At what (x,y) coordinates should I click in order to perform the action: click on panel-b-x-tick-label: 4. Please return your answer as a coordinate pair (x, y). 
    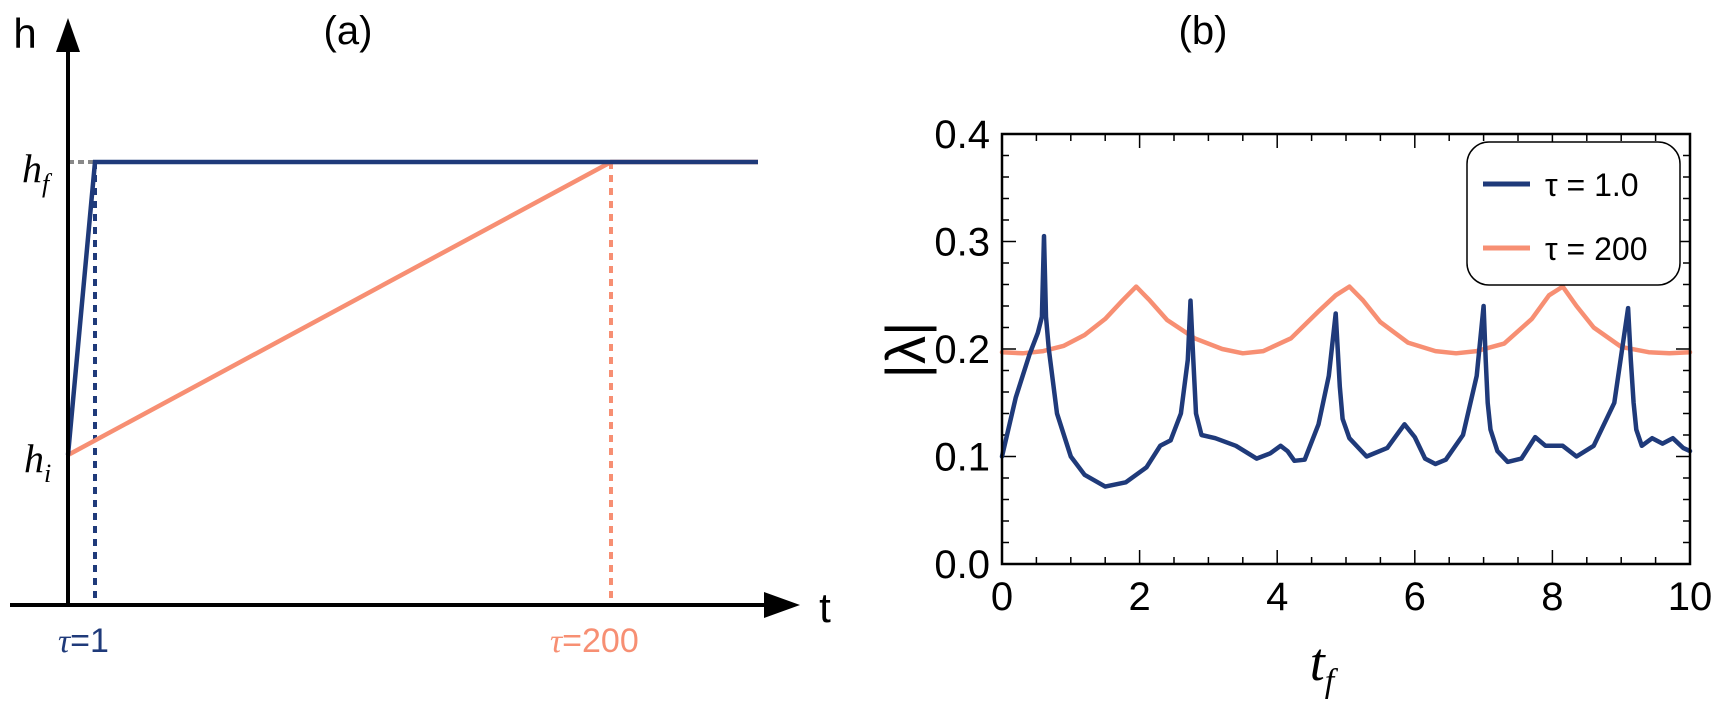
    Looking at the image, I should click on (1277, 597).